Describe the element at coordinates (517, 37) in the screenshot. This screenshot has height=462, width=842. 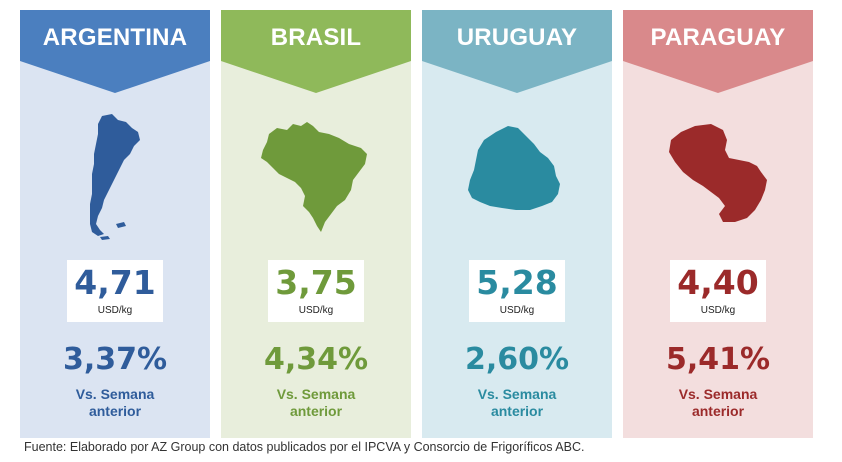
I see `country-name: URUGUAY` at that location.